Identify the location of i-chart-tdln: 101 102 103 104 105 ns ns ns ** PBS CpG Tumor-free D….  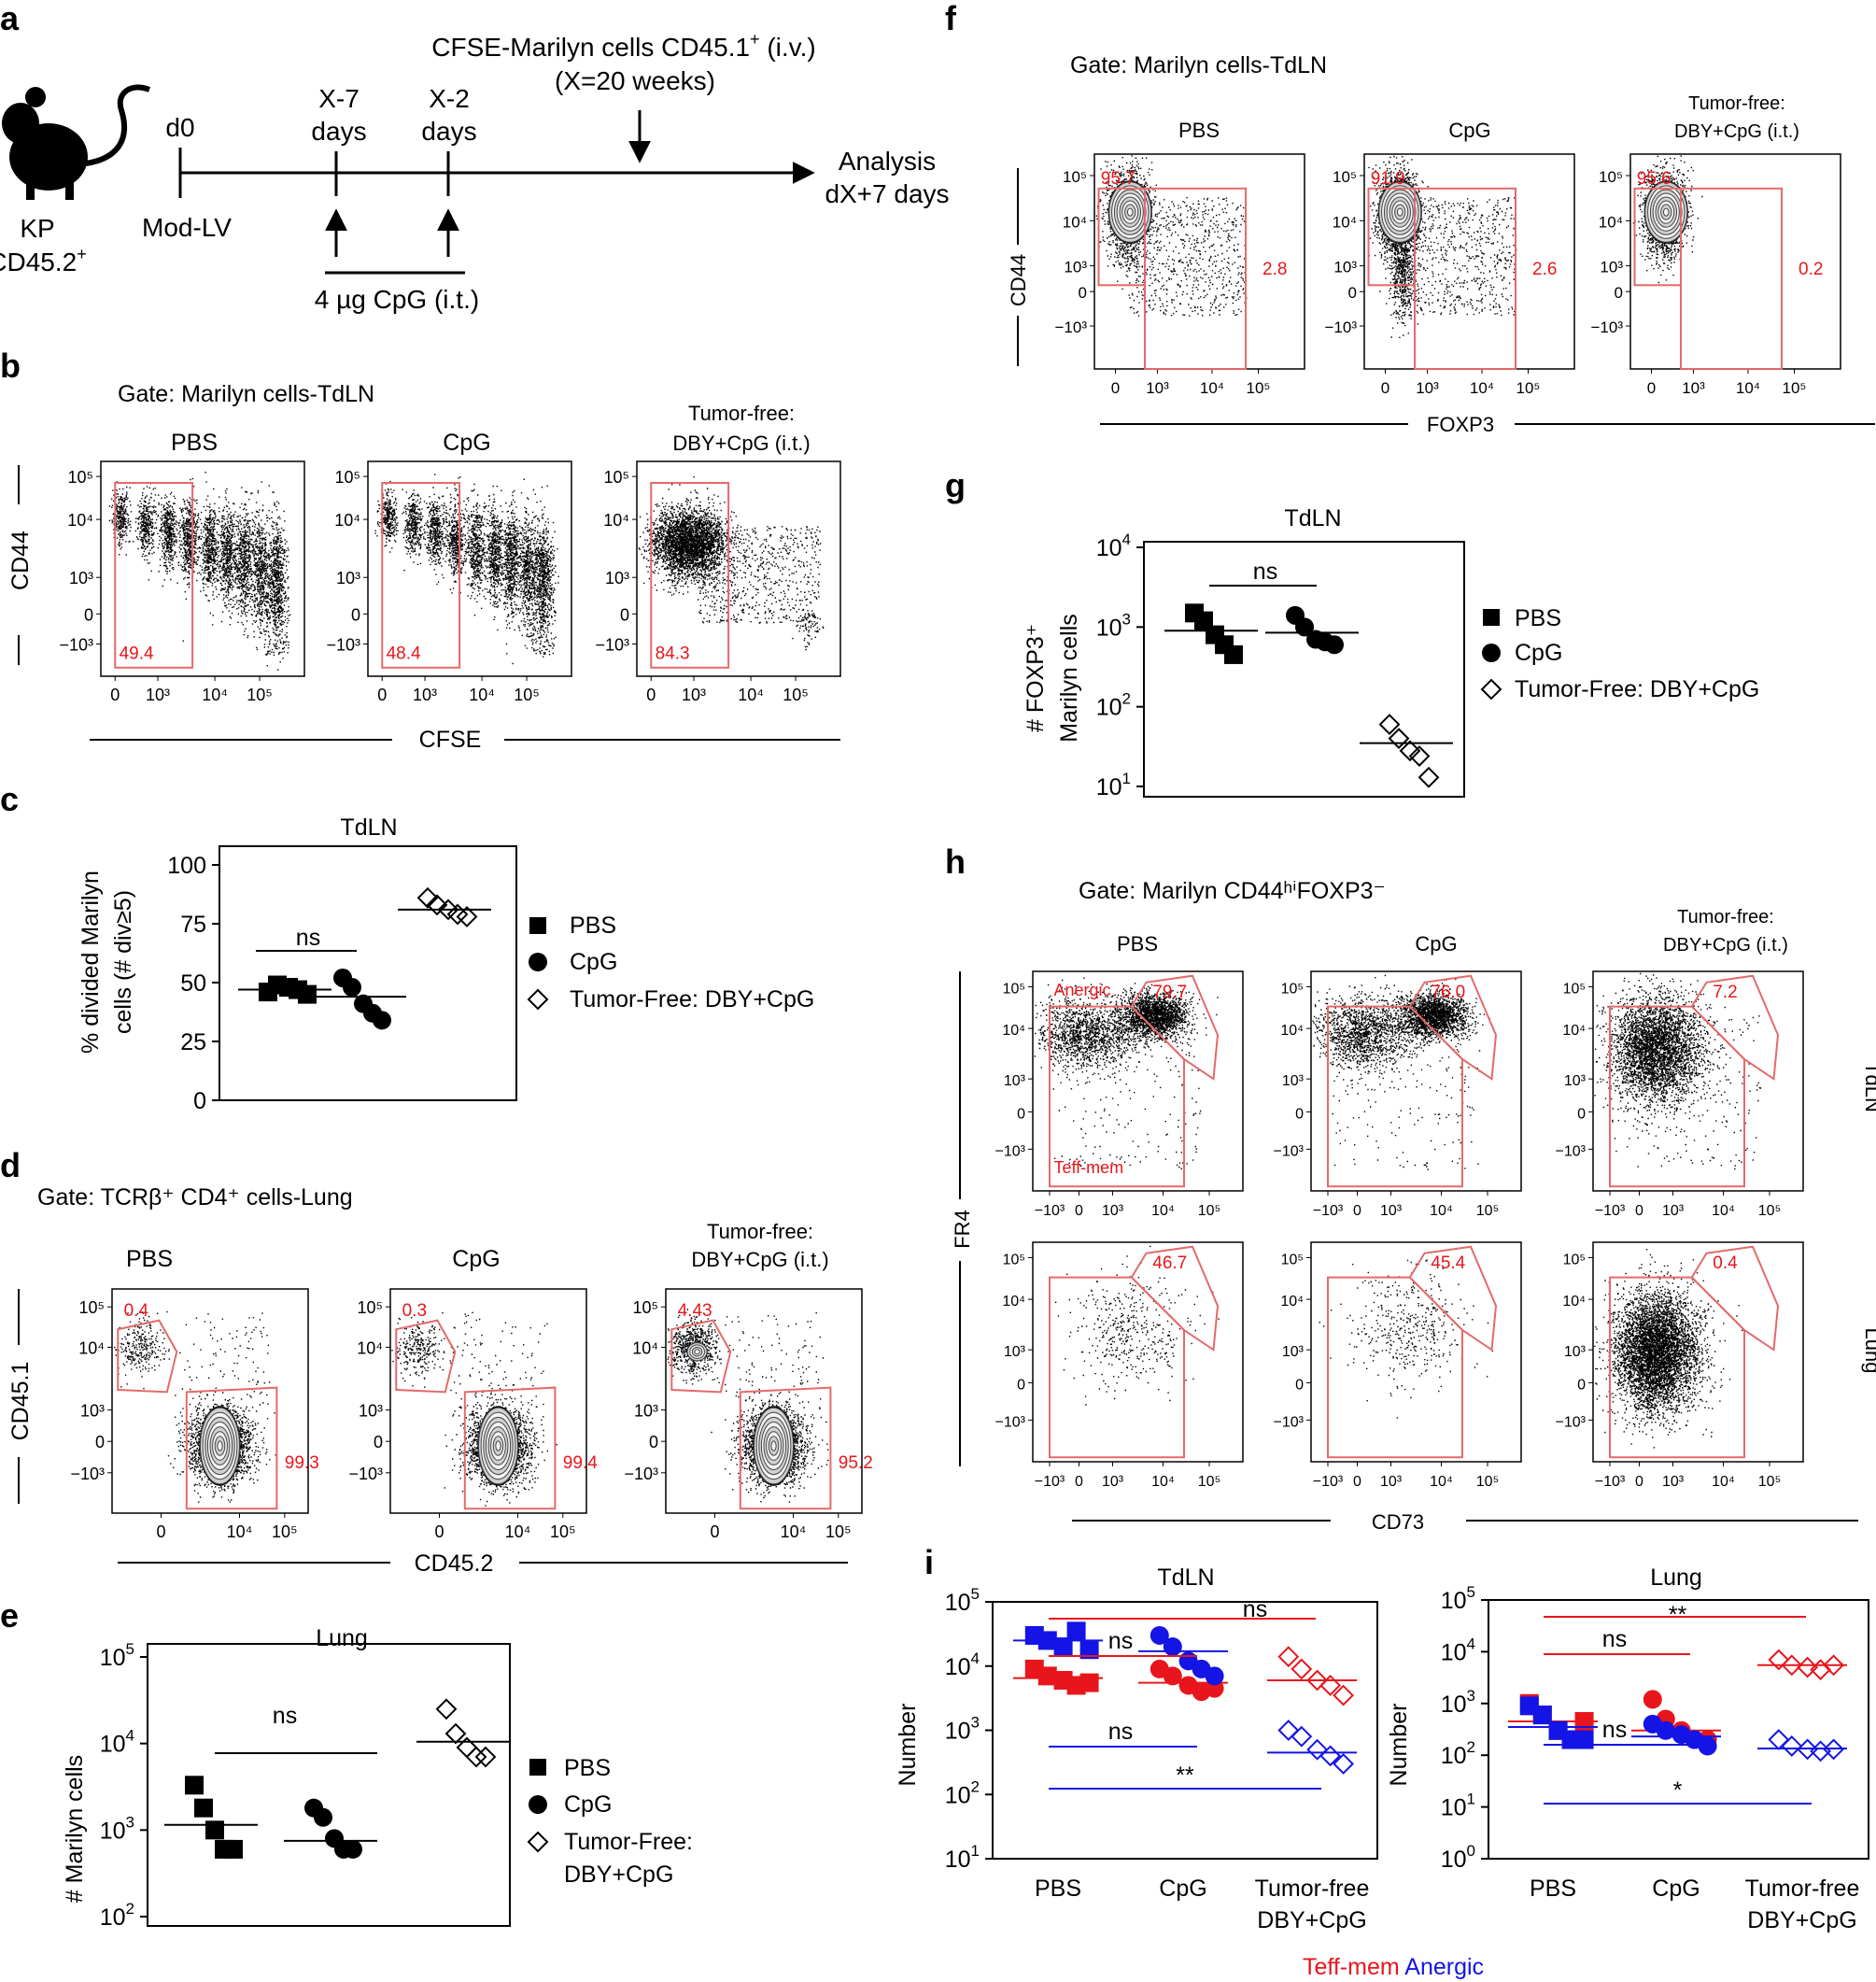
(1161, 1759).